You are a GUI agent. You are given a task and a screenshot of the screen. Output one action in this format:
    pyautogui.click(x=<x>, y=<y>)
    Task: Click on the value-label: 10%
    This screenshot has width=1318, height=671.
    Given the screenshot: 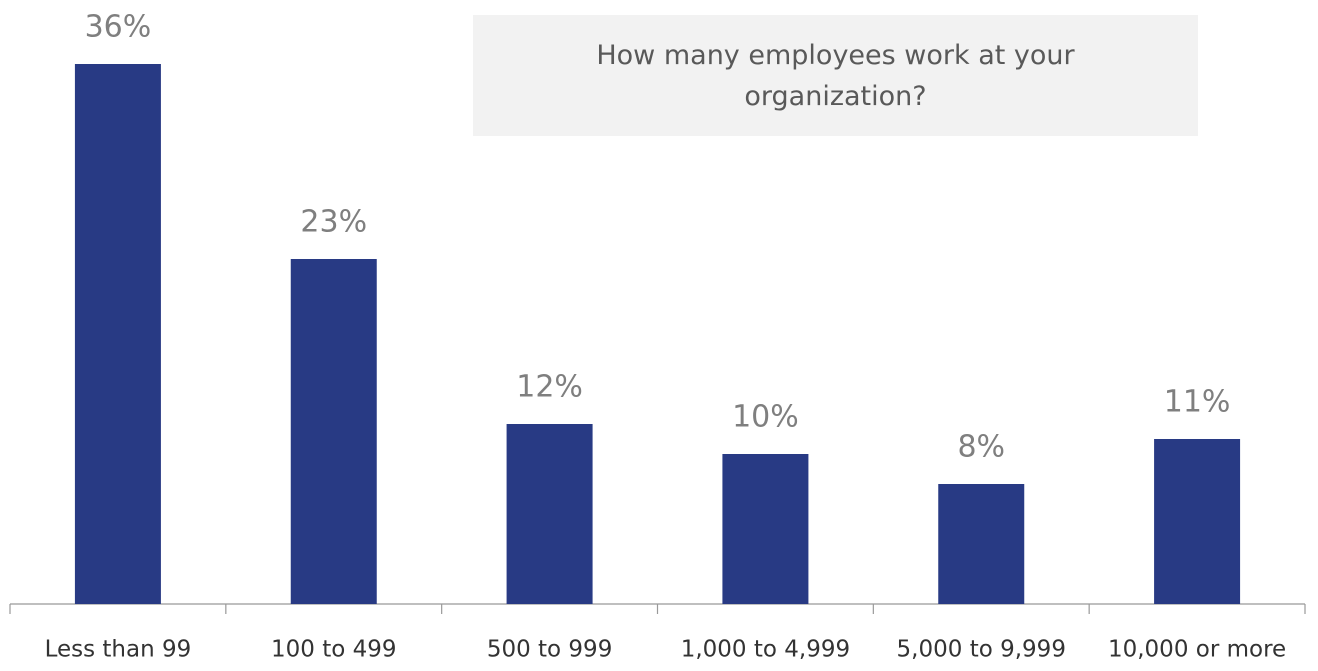 What is the action you would take?
    pyautogui.click(x=765, y=417)
    